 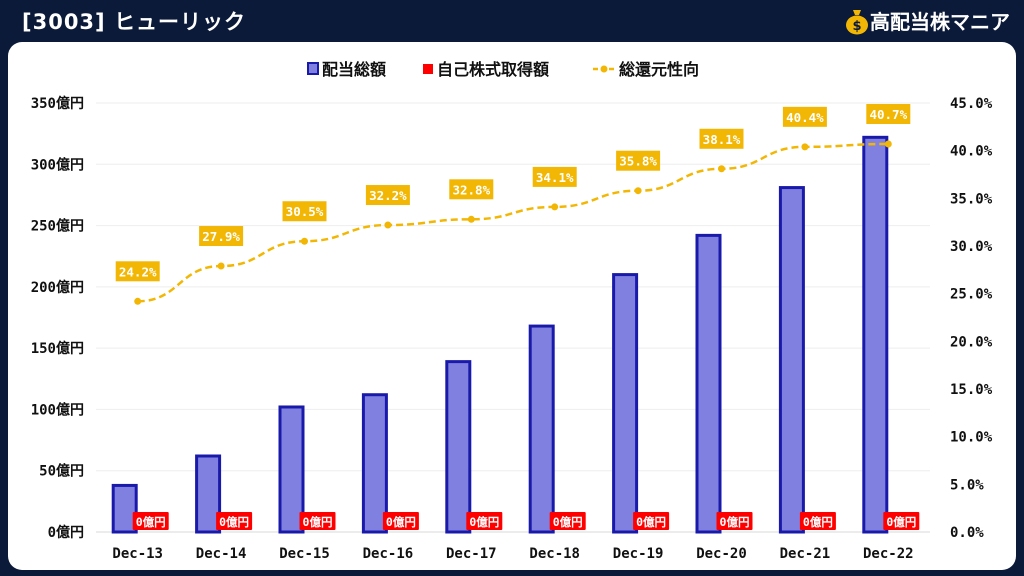 I want to click on y-right-tick-label: 25.0%, so click(x=971, y=295).